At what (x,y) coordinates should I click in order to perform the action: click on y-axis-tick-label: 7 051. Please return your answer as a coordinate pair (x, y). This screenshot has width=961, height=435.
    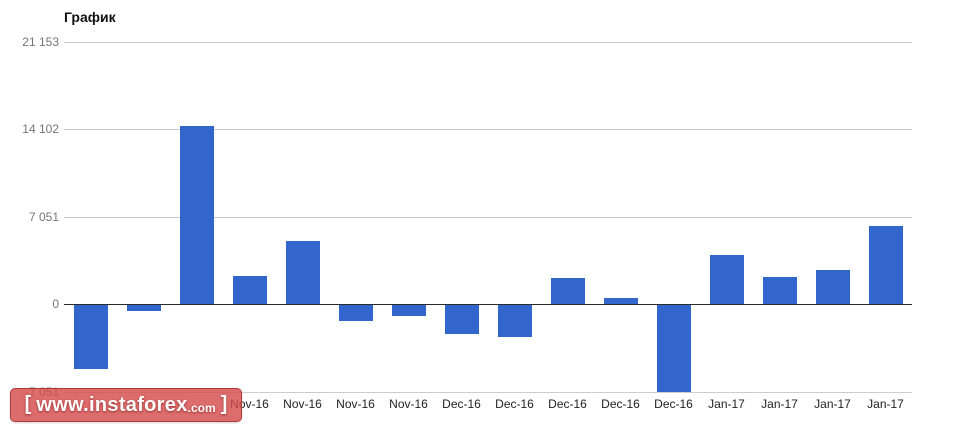
    Looking at the image, I should click on (43, 216).